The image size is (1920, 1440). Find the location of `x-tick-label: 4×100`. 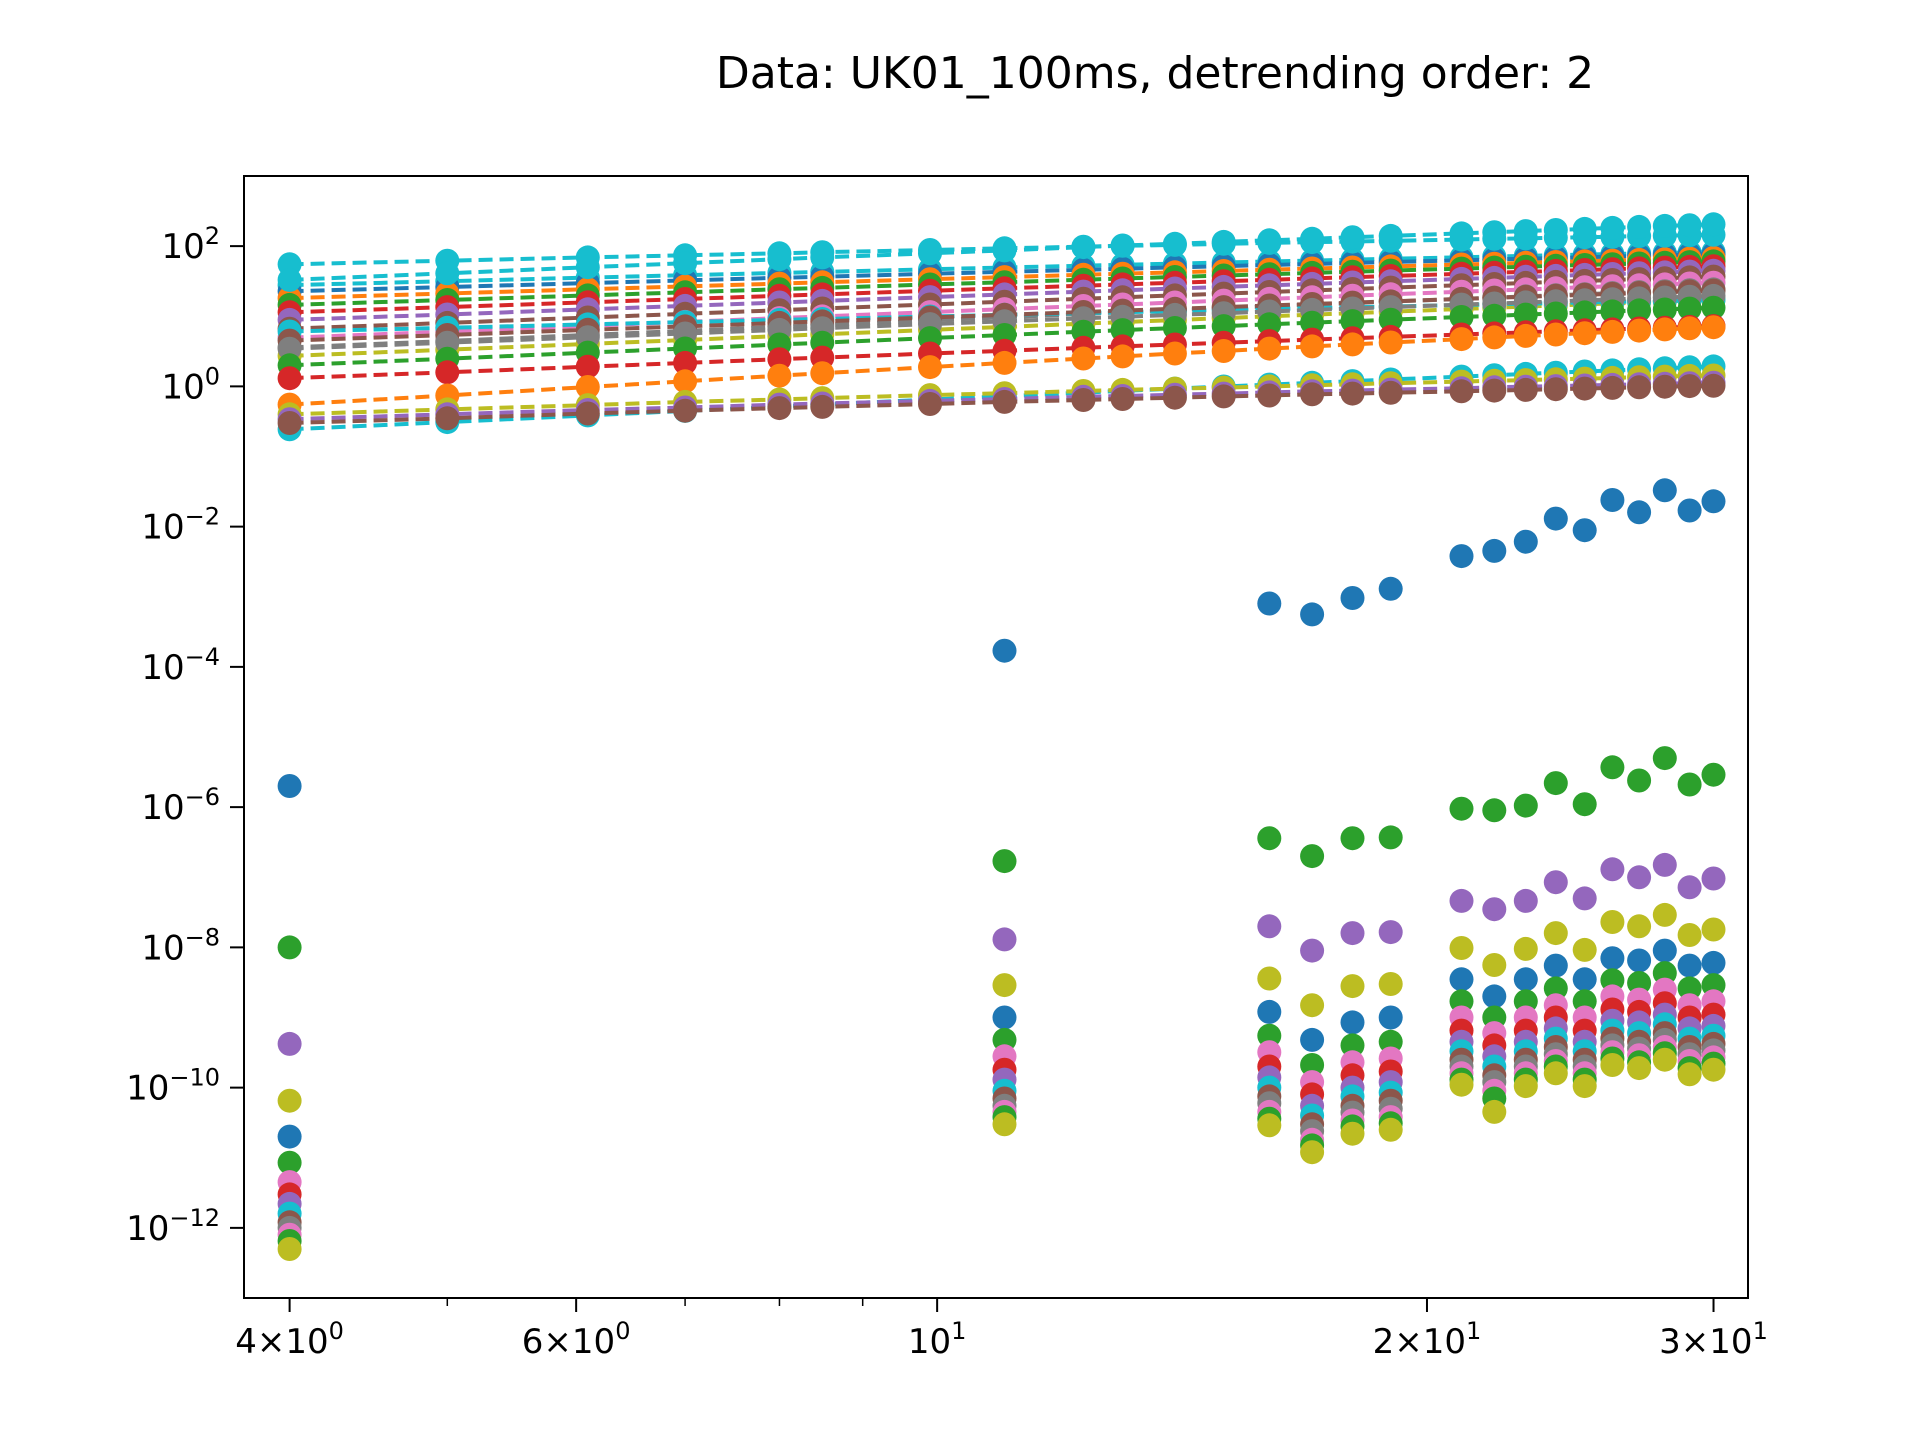

x-tick-label: 4×100 is located at coordinates (289, 1339).